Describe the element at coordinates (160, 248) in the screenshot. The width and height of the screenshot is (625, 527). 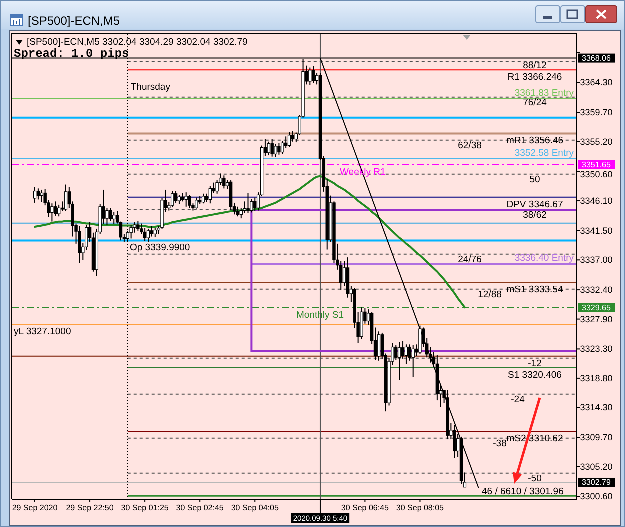
I see `ref-line-label: Op 3339.9900` at that location.